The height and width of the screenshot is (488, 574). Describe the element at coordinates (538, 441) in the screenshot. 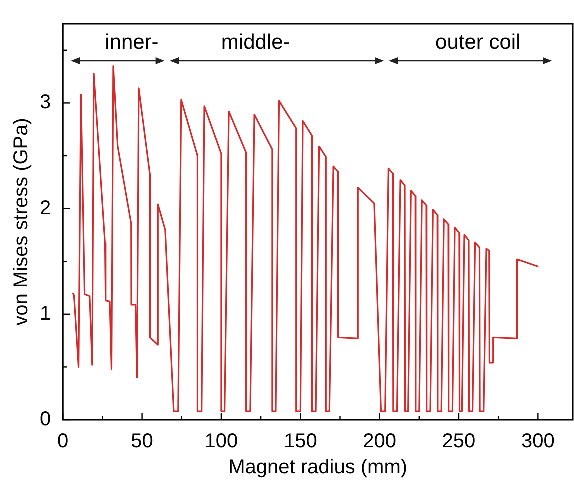

I see `x-tick-label: 300` at that location.